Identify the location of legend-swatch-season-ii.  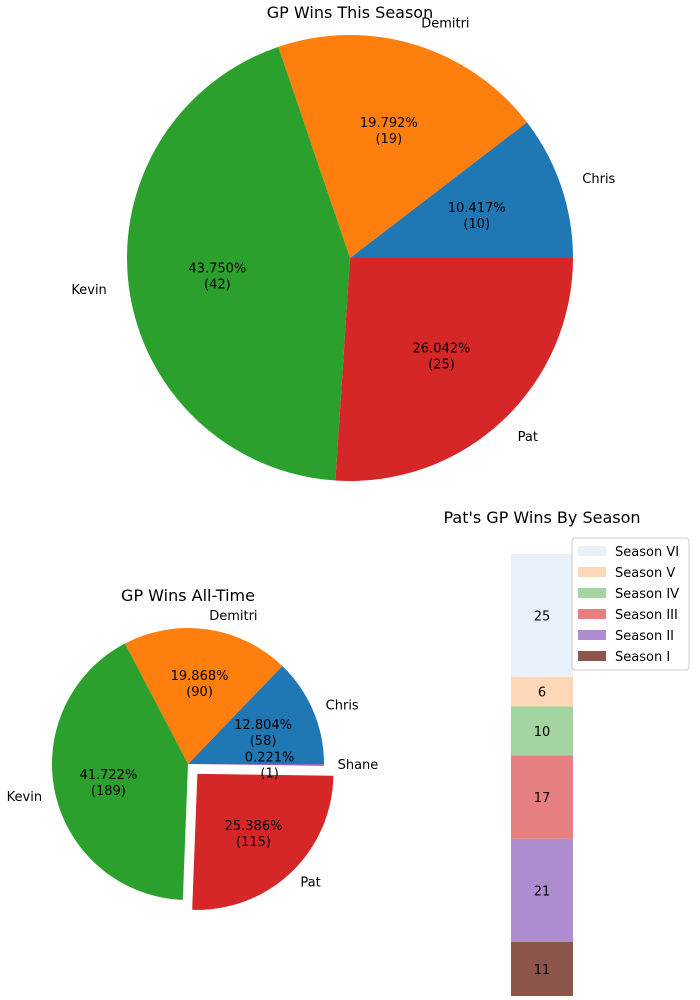
(592, 635).